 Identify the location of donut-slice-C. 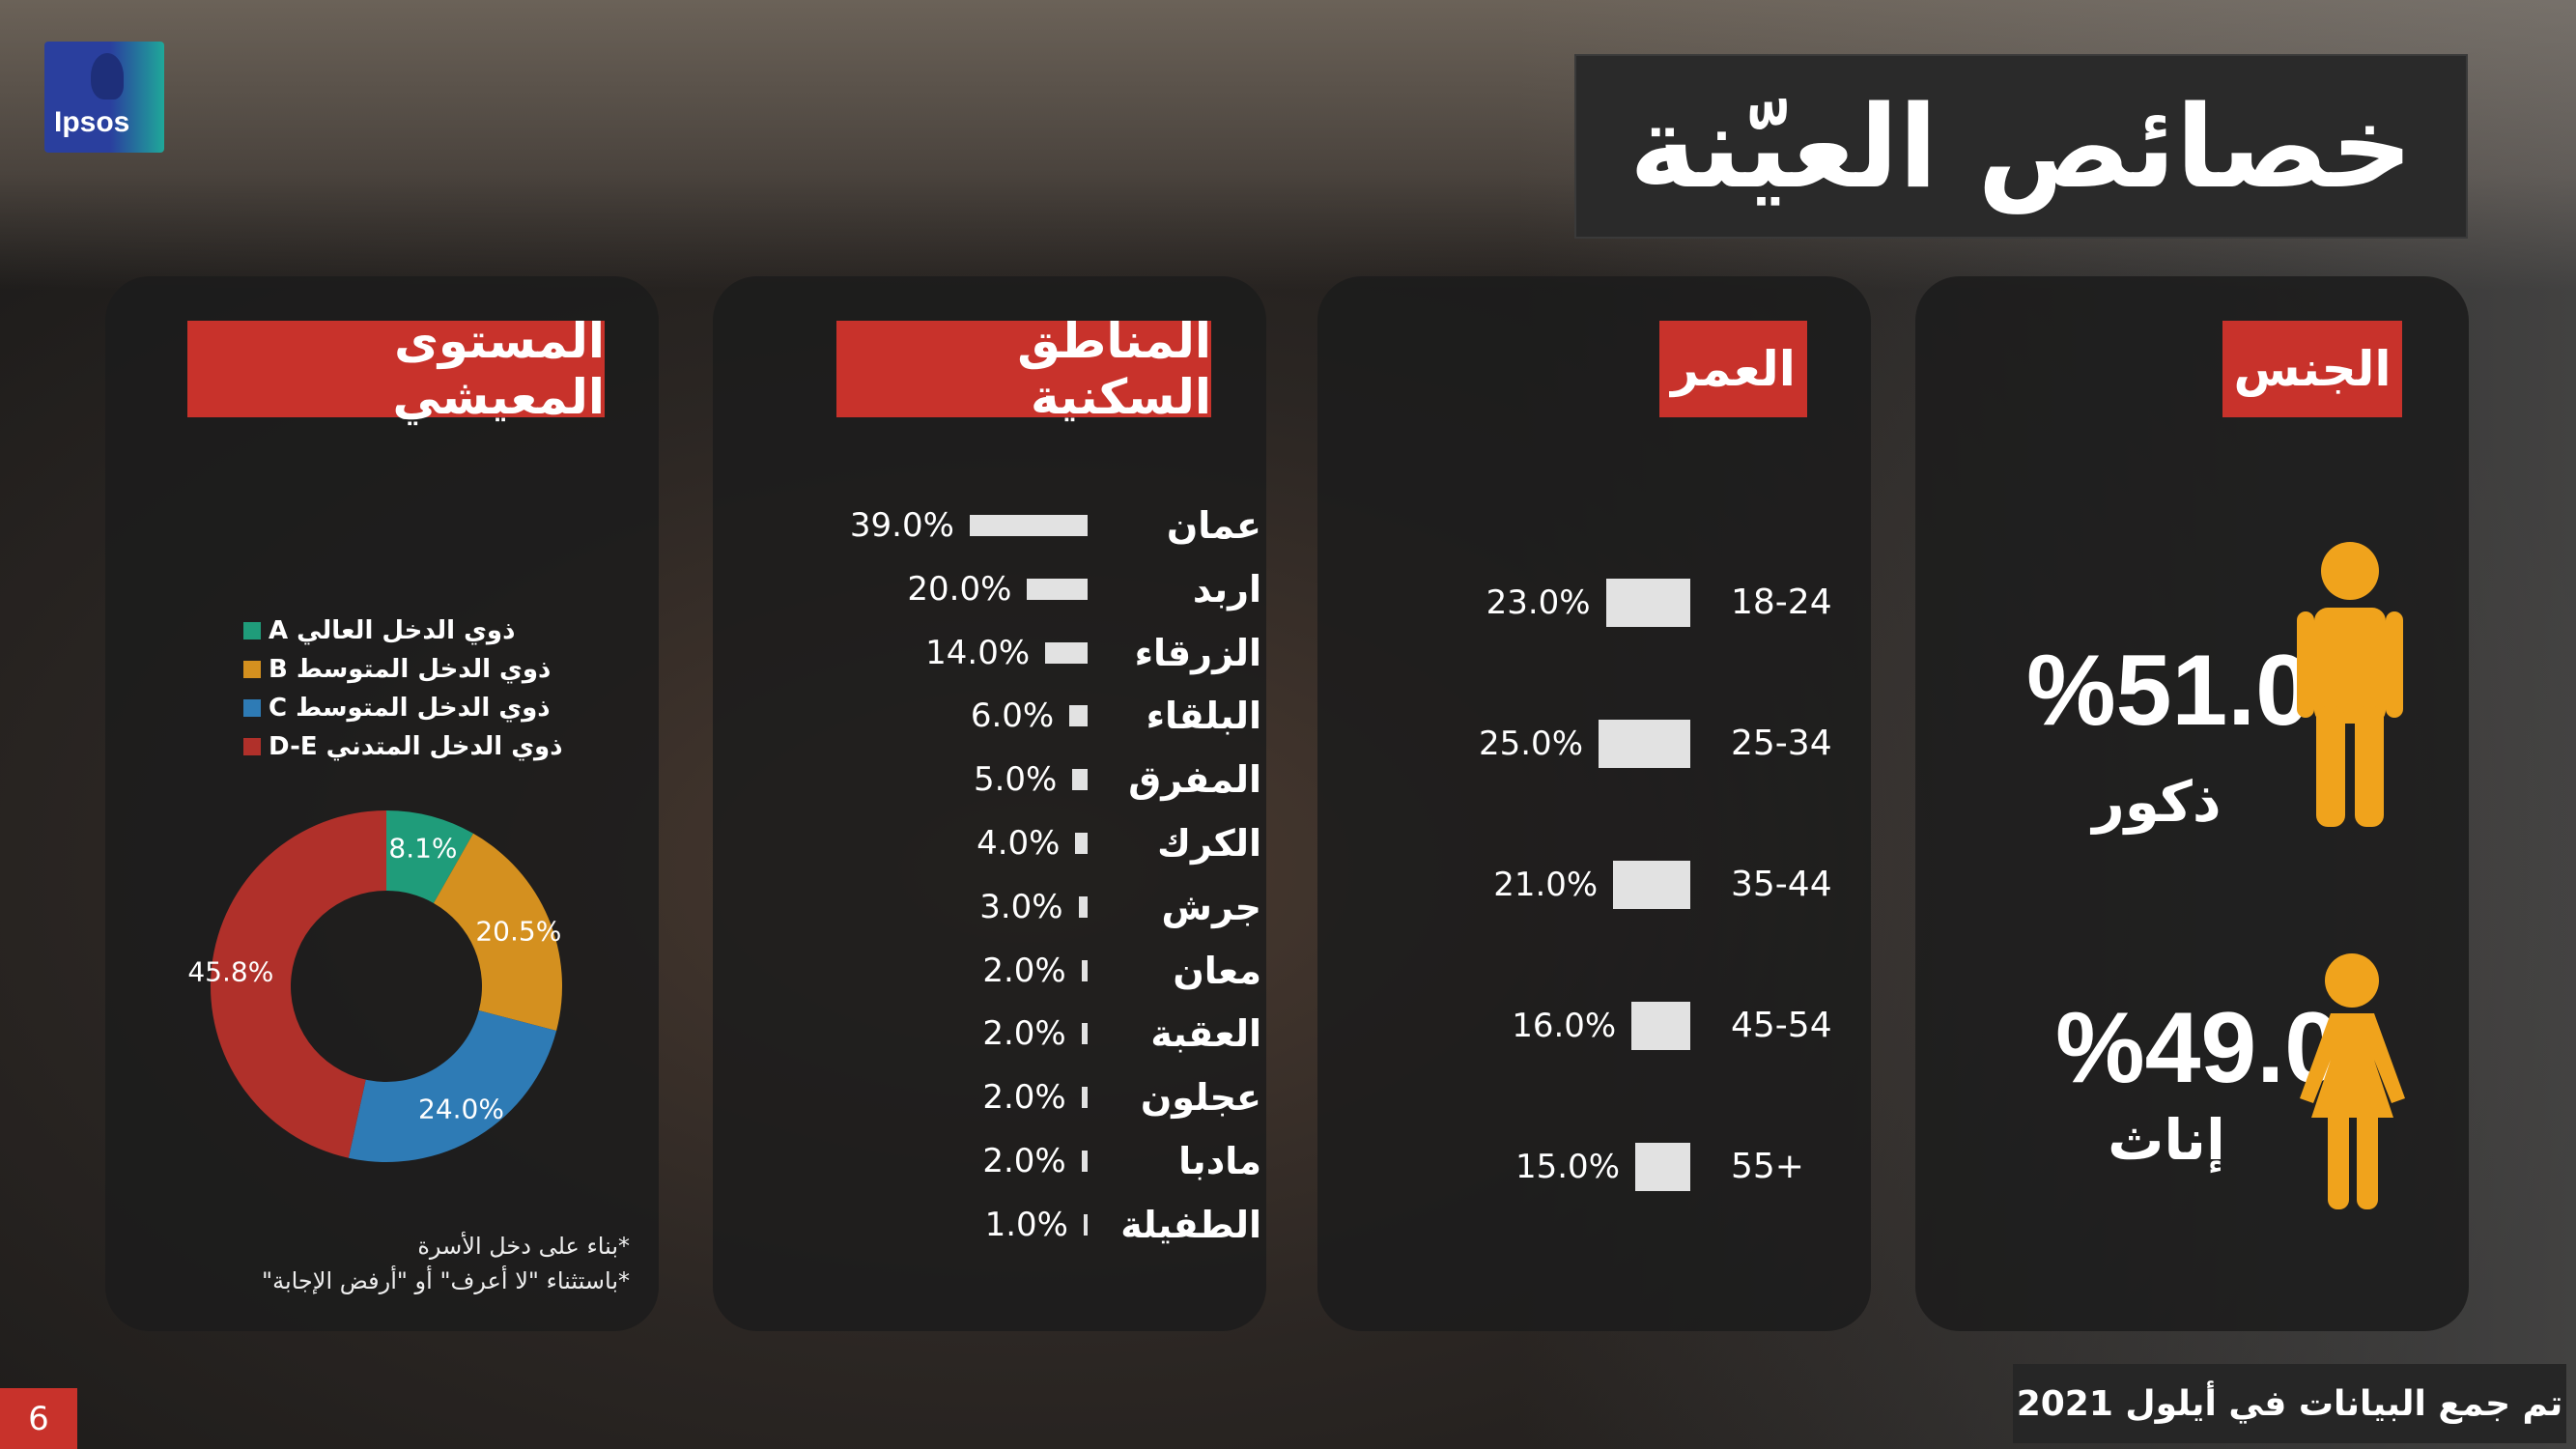
(452, 1086).